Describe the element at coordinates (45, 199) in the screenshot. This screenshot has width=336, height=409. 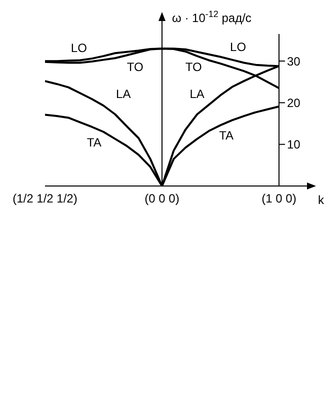
I see `x-tick-label: (1/2 1/2 1/2)` at that location.